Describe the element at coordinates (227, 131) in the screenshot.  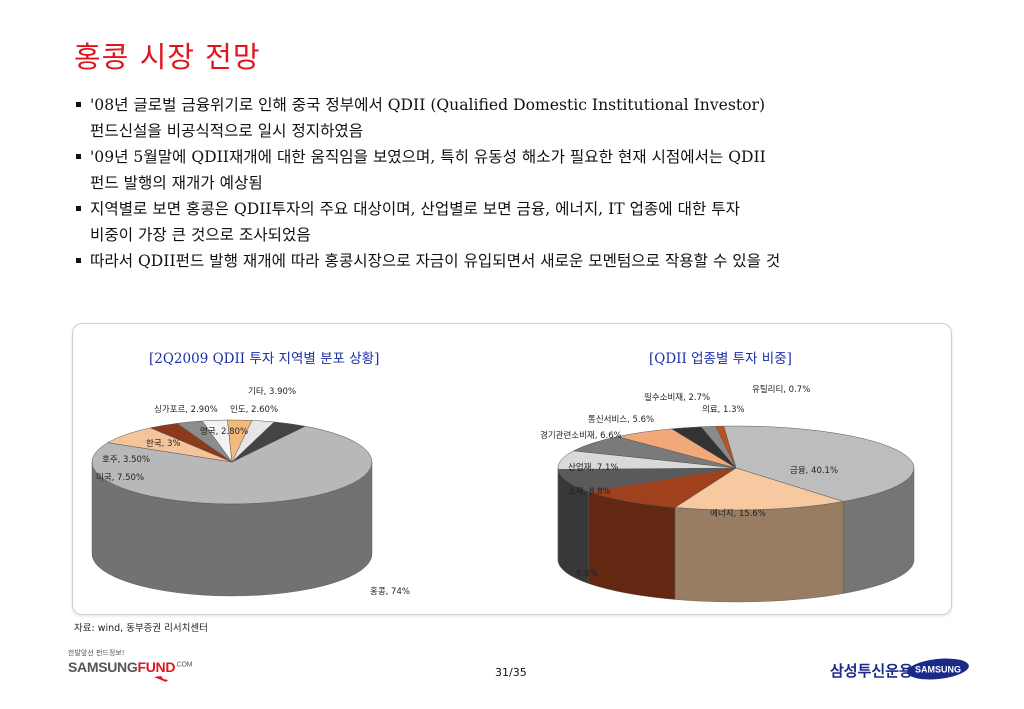
I see `bullet-text-cont: 펀드신설을 비공식적으로 일시 정지하였음` at that location.